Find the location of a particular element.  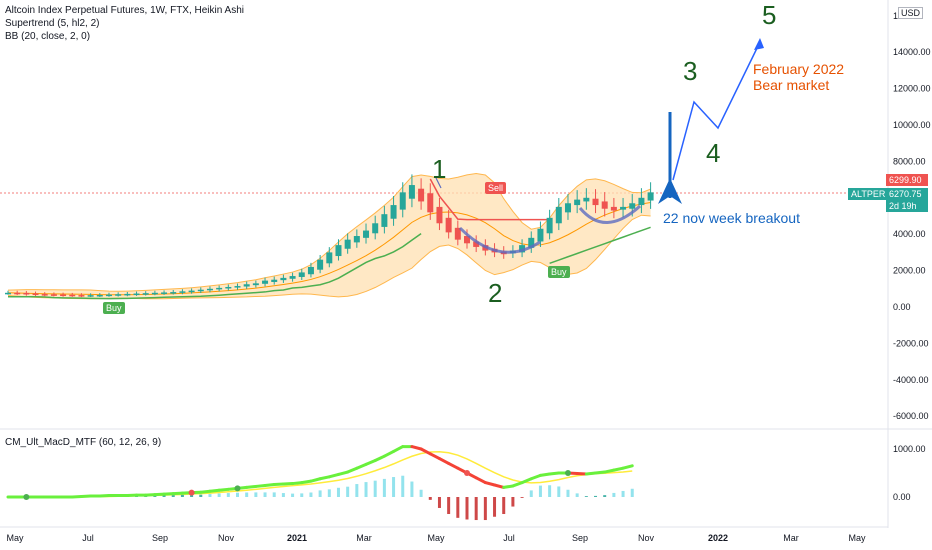

supertrend-up is located at coordinates (215, 266).